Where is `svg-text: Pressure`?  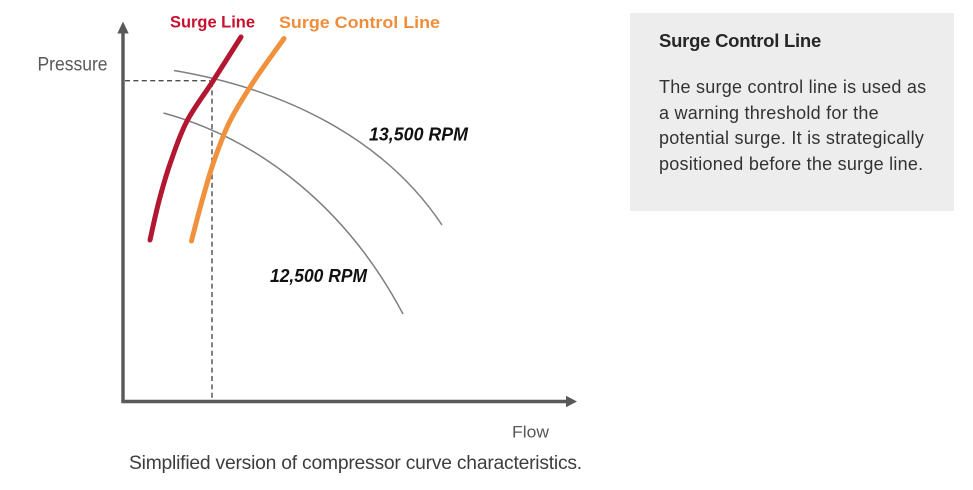
svg-text: Pressure is located at coordinates (73, 65).